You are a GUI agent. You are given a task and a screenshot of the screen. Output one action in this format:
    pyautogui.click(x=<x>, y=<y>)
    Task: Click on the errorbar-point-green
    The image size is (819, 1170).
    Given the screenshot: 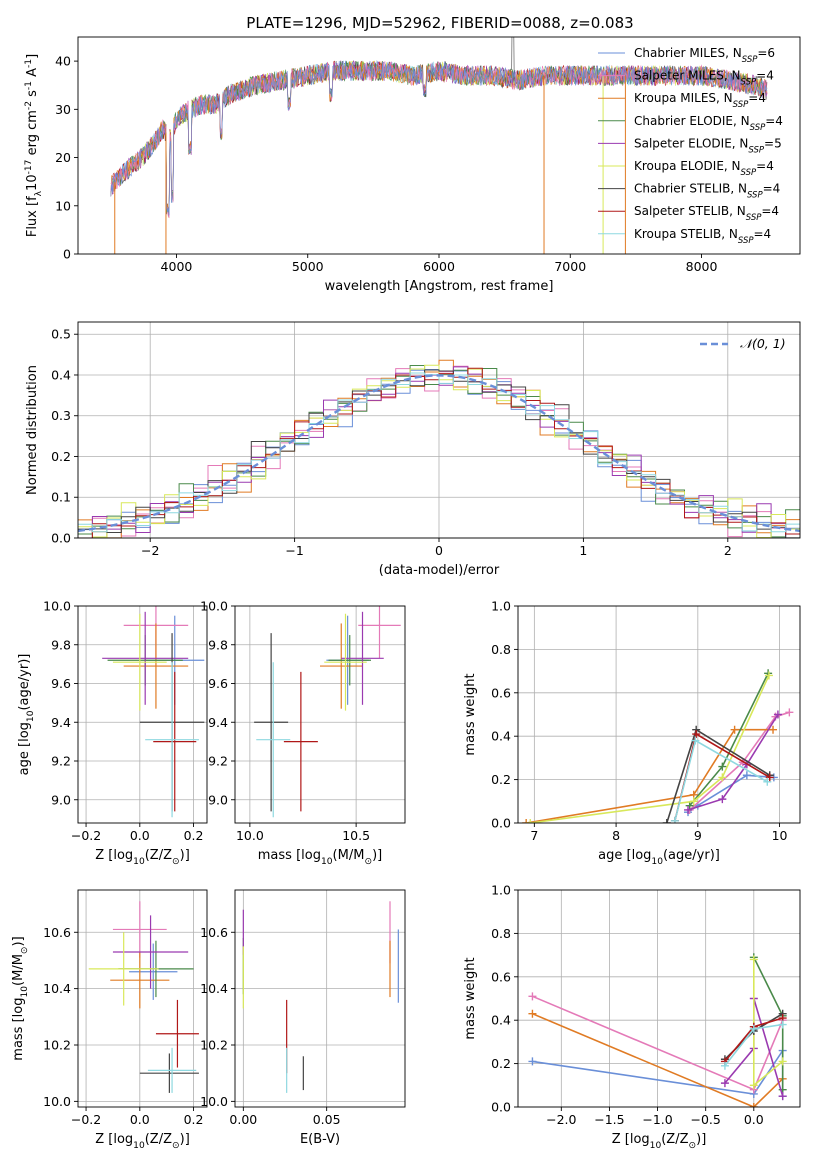 What is the action you would take?
    pyautogui.click(x=349, y=660)
    